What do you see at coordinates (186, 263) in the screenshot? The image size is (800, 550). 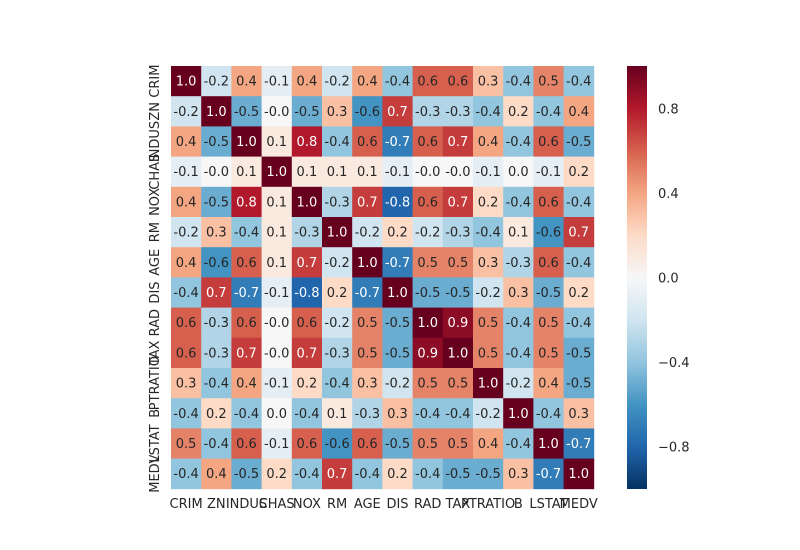 I see `heatmap-cell-value: 0.4` at bounding box center [186, 263].